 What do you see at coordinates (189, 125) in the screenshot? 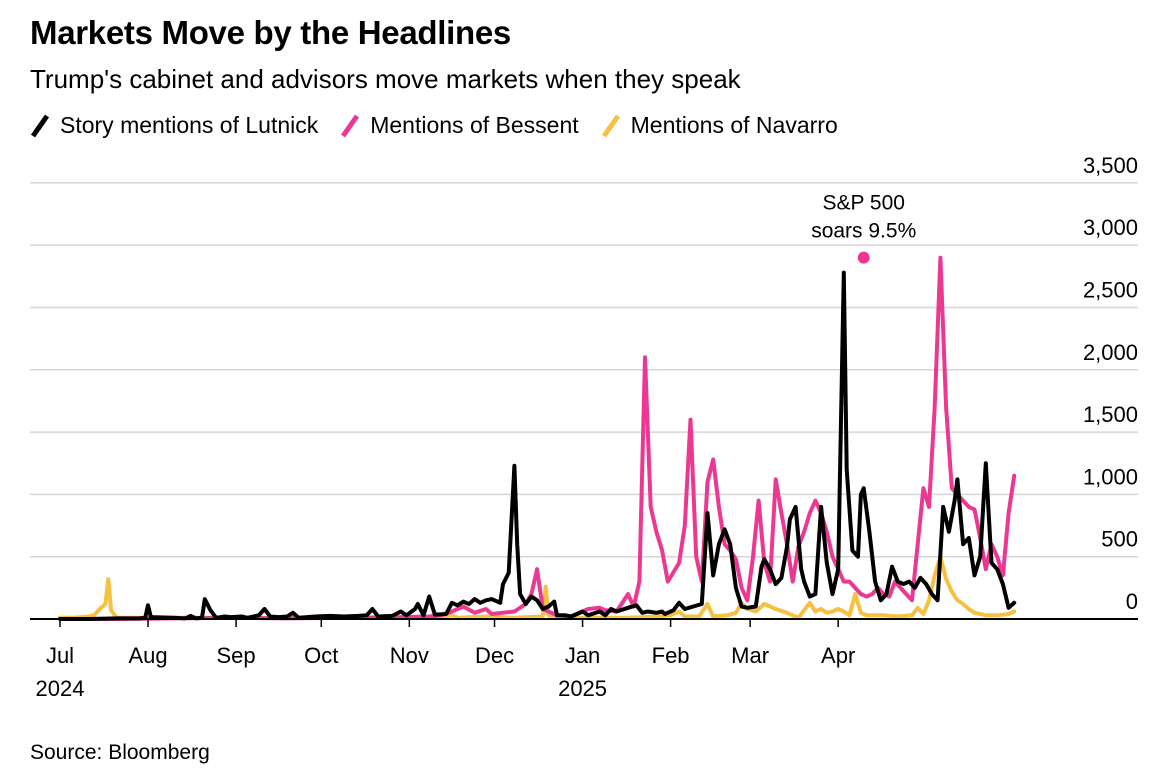
I see `legend-label-lutnick: Story mentions of Lutnick` at bounding box center [189, 125].